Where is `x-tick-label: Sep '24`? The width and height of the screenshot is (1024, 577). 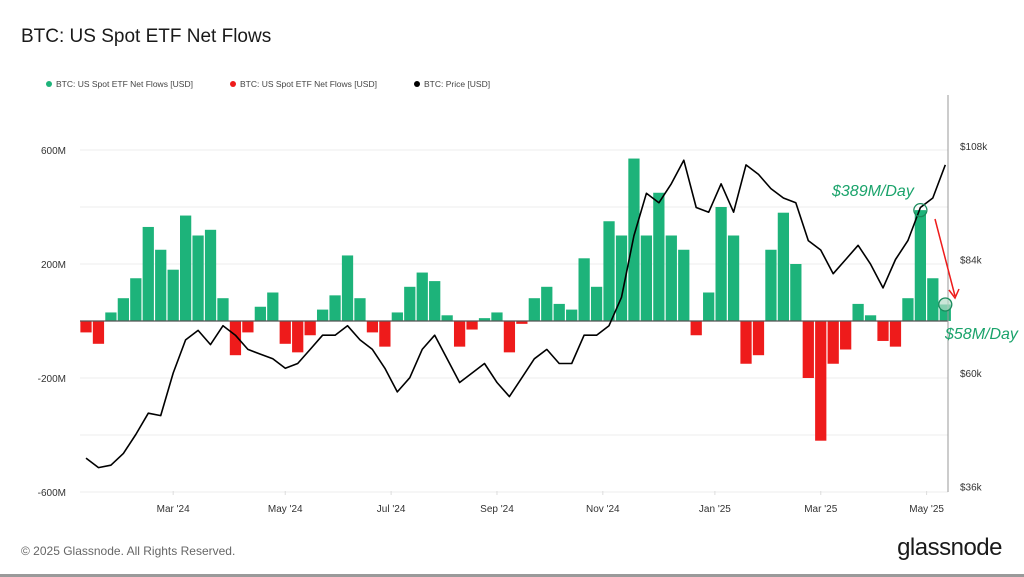
x-tick-label: Sep '24 is located at coordinates (497, 509).